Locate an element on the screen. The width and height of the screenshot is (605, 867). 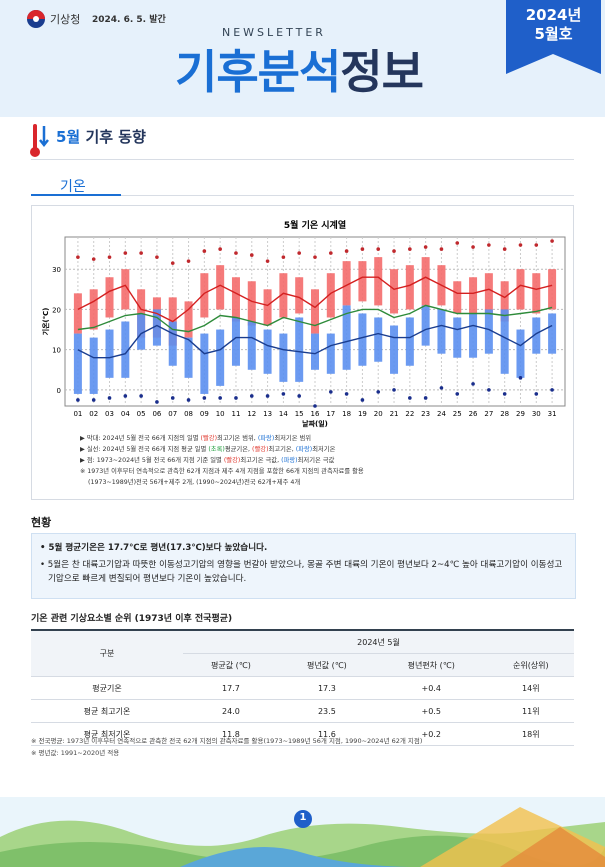
x-tick-label: 30 is located at coordinates (536, 414).